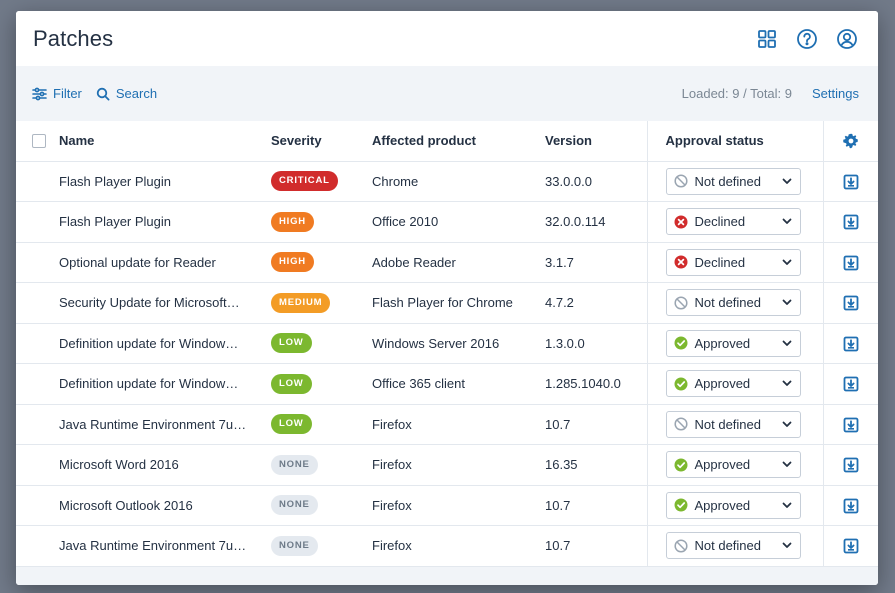 This screenshot has height=593, width=895. I want to click on column-header-product: Affected product, so click(458, 141).